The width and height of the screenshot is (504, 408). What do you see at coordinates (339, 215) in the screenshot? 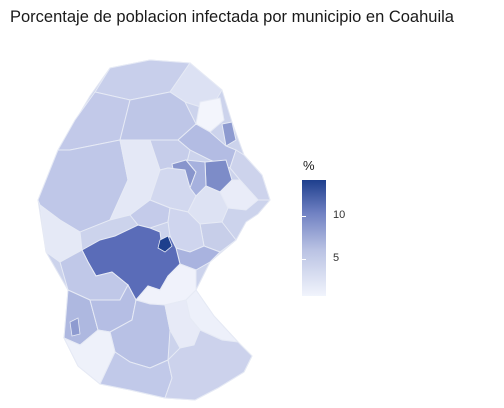
I see `legend-tick-10: 10` at bounding box center [339, 215].